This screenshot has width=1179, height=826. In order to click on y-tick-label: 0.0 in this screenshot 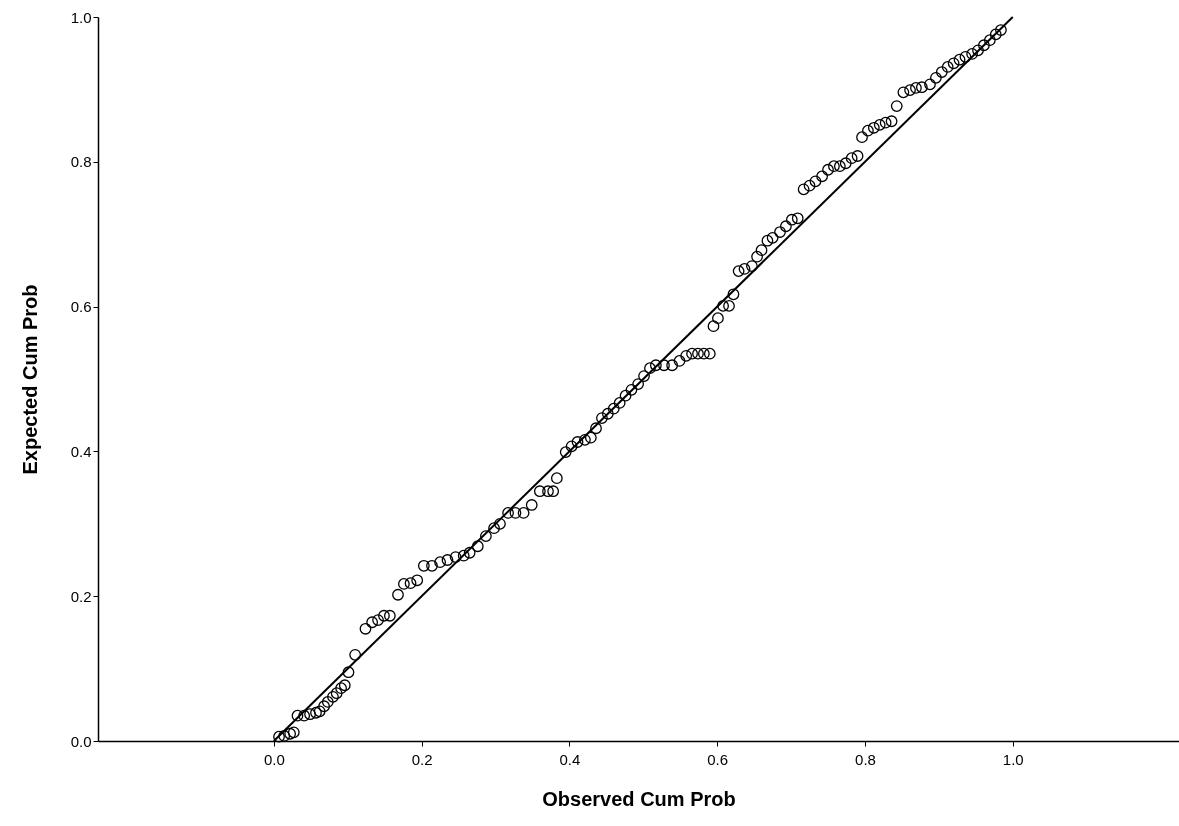, I will do `click(81, 741)`.